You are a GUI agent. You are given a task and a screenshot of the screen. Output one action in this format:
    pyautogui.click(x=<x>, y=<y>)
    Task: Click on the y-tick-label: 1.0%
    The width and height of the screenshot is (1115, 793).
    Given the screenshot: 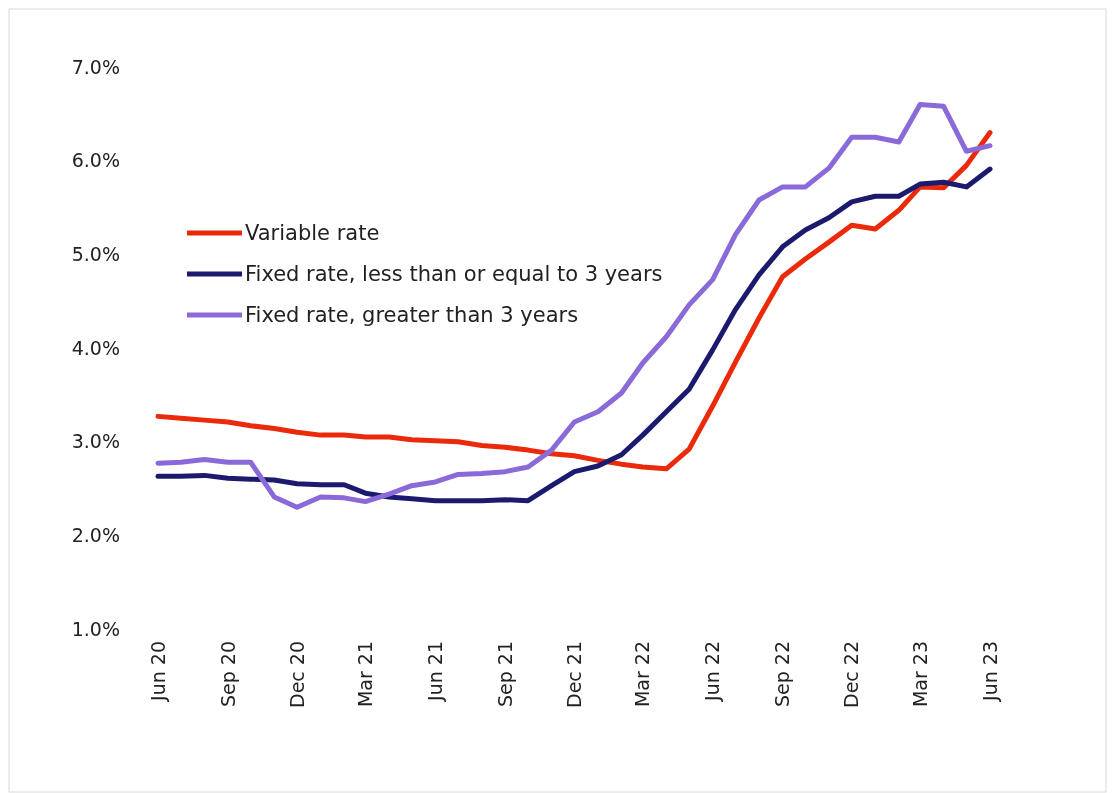 What is the action you would take?
    pyautogui.click(x=95, y=628)
    